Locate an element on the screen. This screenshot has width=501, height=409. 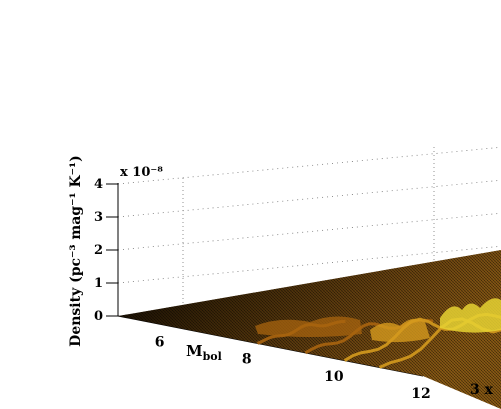
mbol-tick-label-0: 6 is located at coordinates (160, 343).